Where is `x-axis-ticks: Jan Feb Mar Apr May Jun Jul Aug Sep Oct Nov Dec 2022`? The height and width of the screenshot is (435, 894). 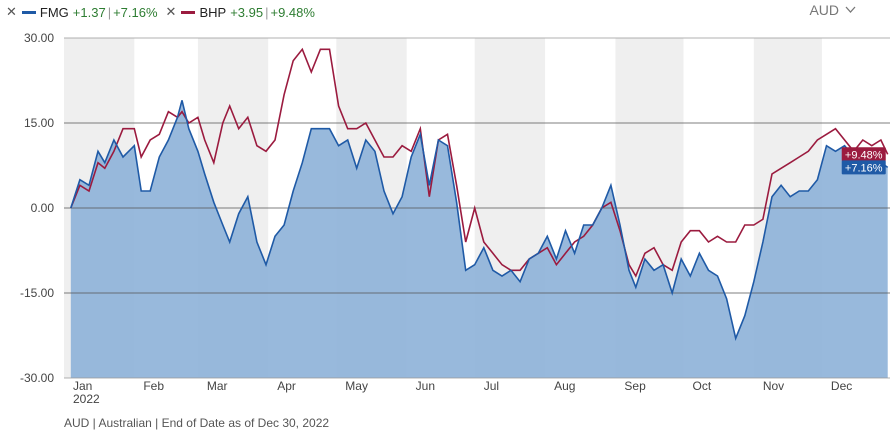
x-axis-ticks: Jan Feb Mar Apr May Jun Jul Aug Sep Oct Nov Dec 2022 is located at coordinates (462, 392).